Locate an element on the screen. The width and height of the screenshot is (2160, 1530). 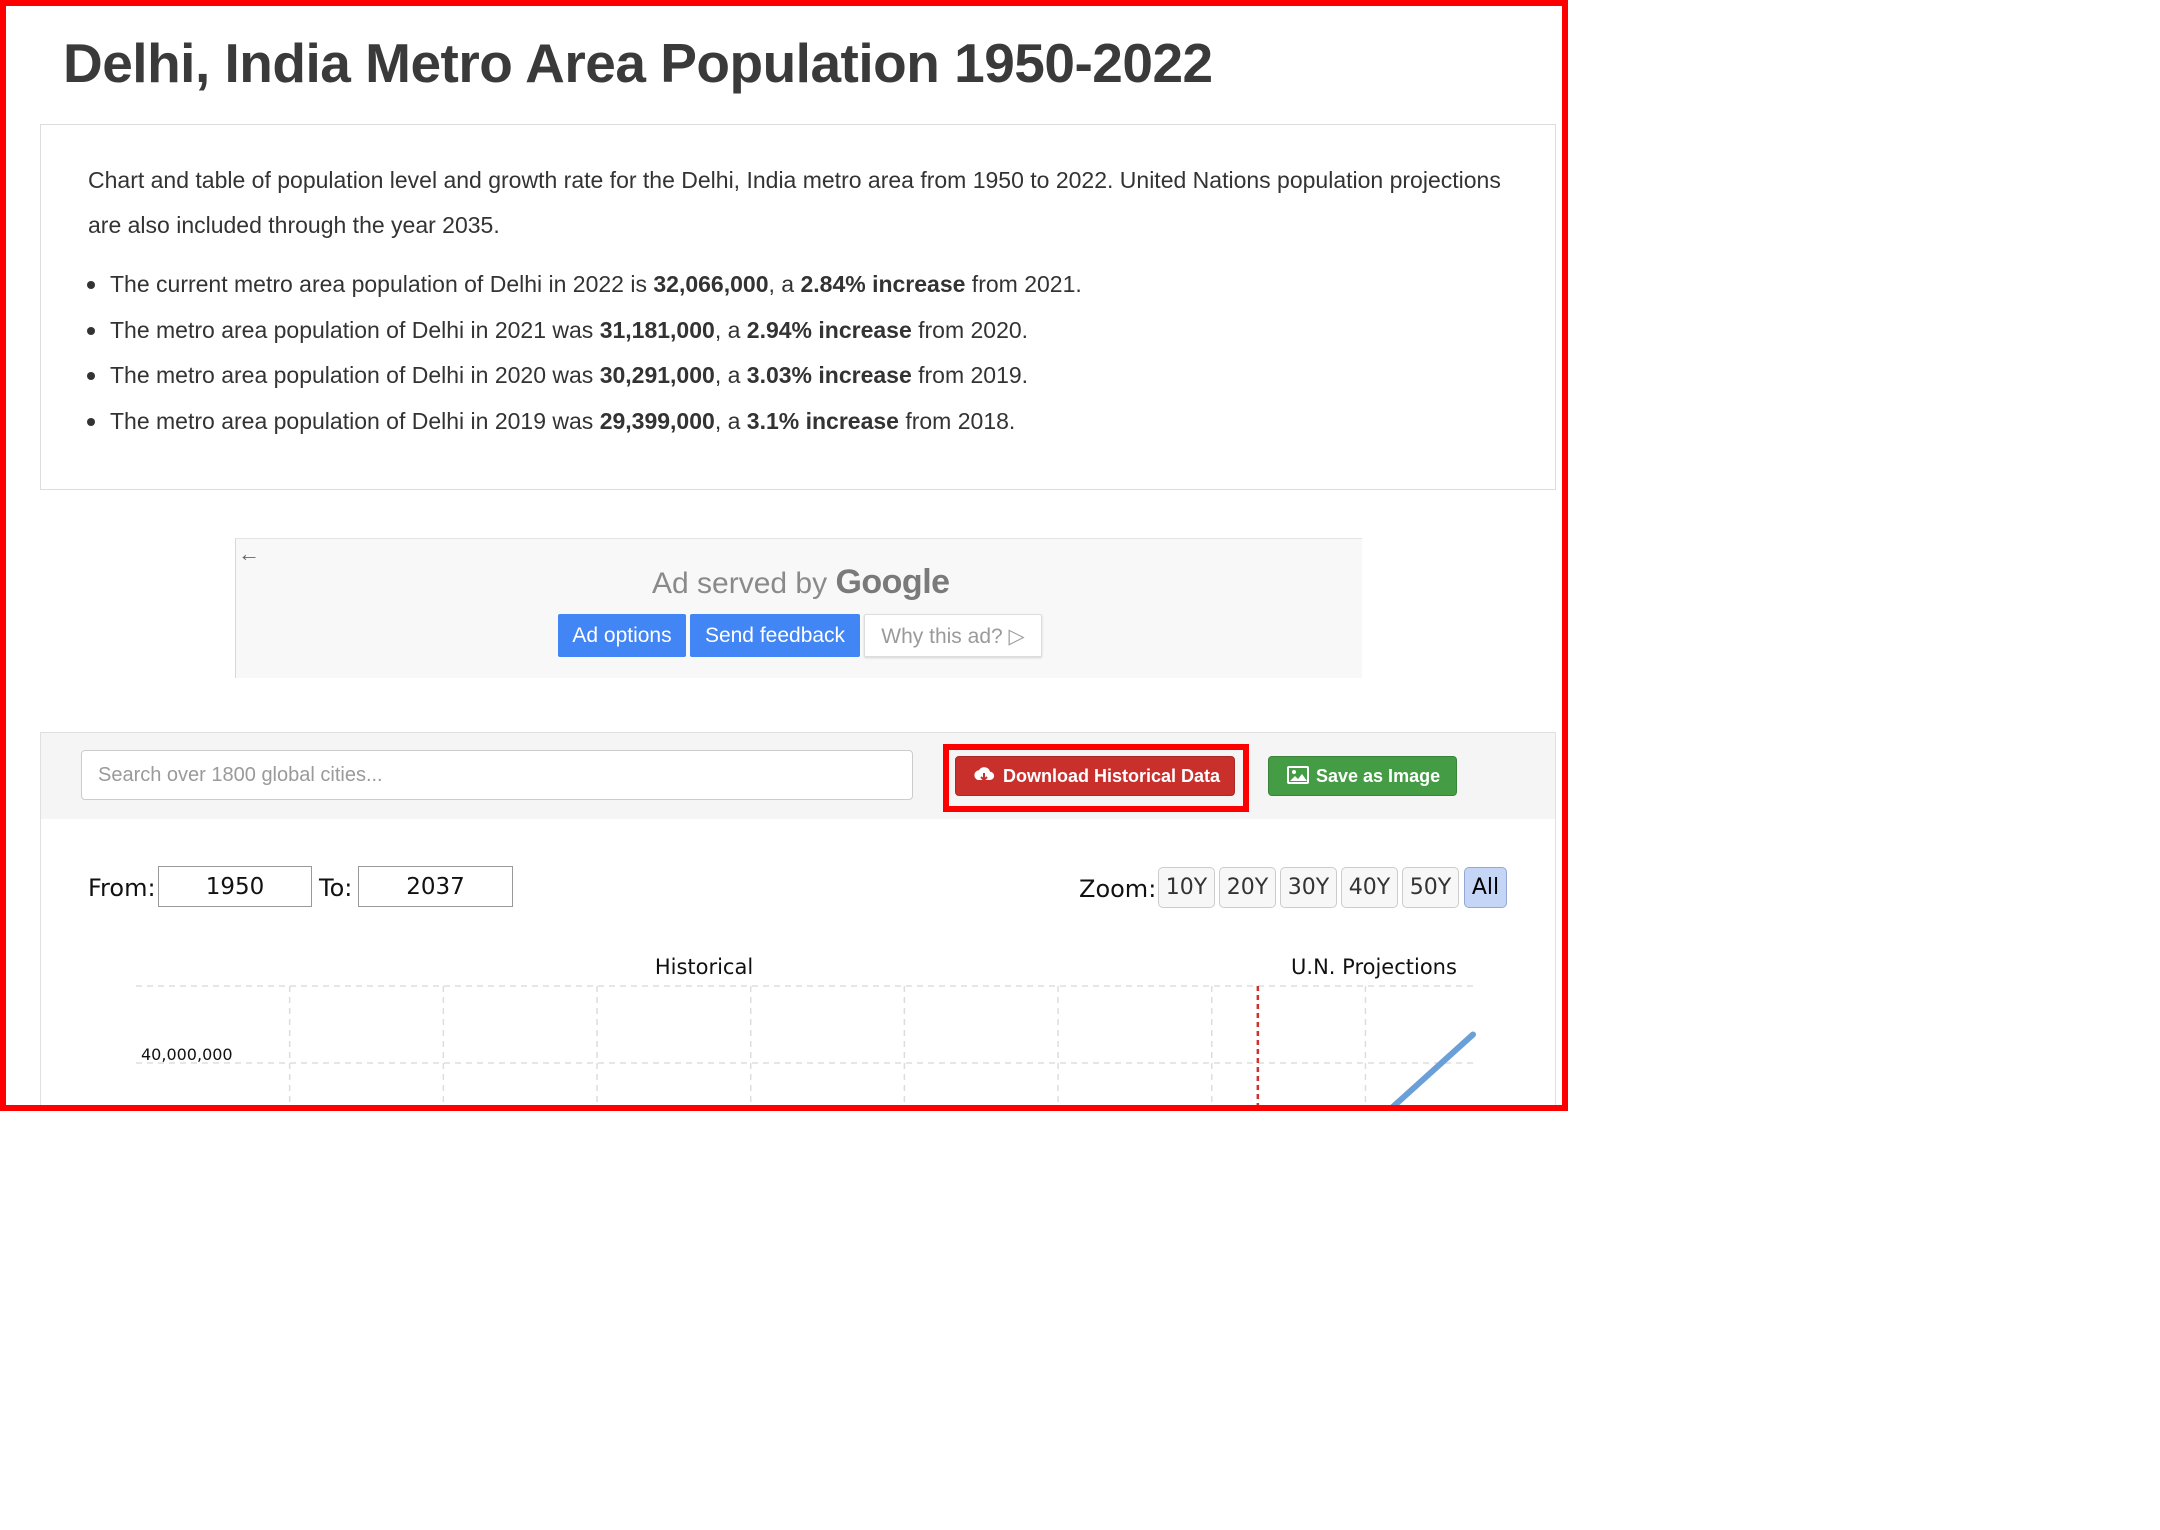
image-icon is located at coordinates (1298, 775).